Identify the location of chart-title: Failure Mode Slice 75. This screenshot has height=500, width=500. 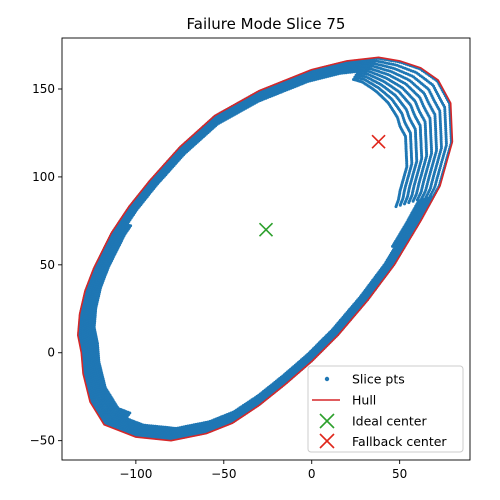
(266, 24).